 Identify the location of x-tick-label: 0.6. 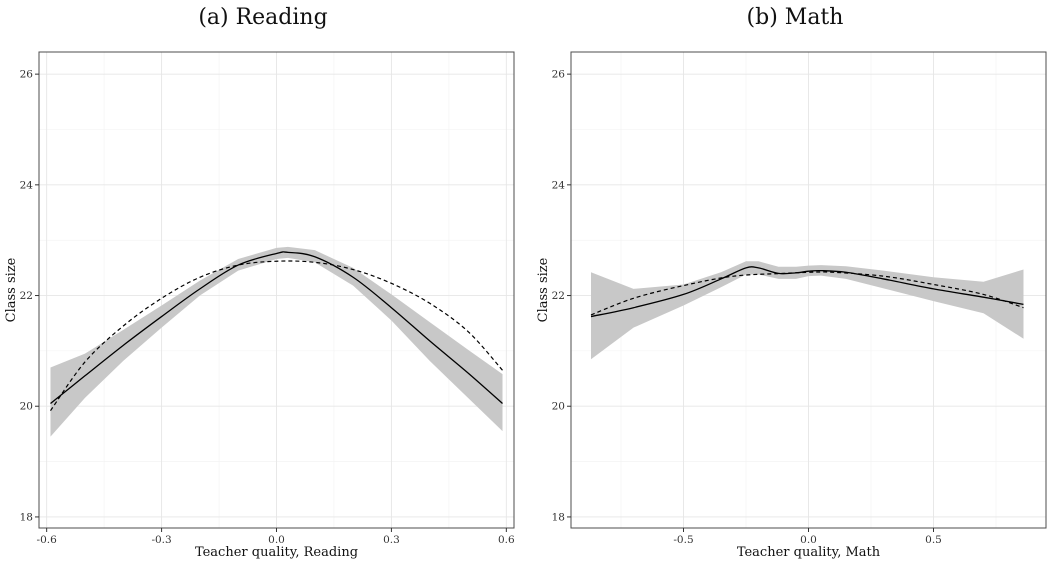
(506, 540).